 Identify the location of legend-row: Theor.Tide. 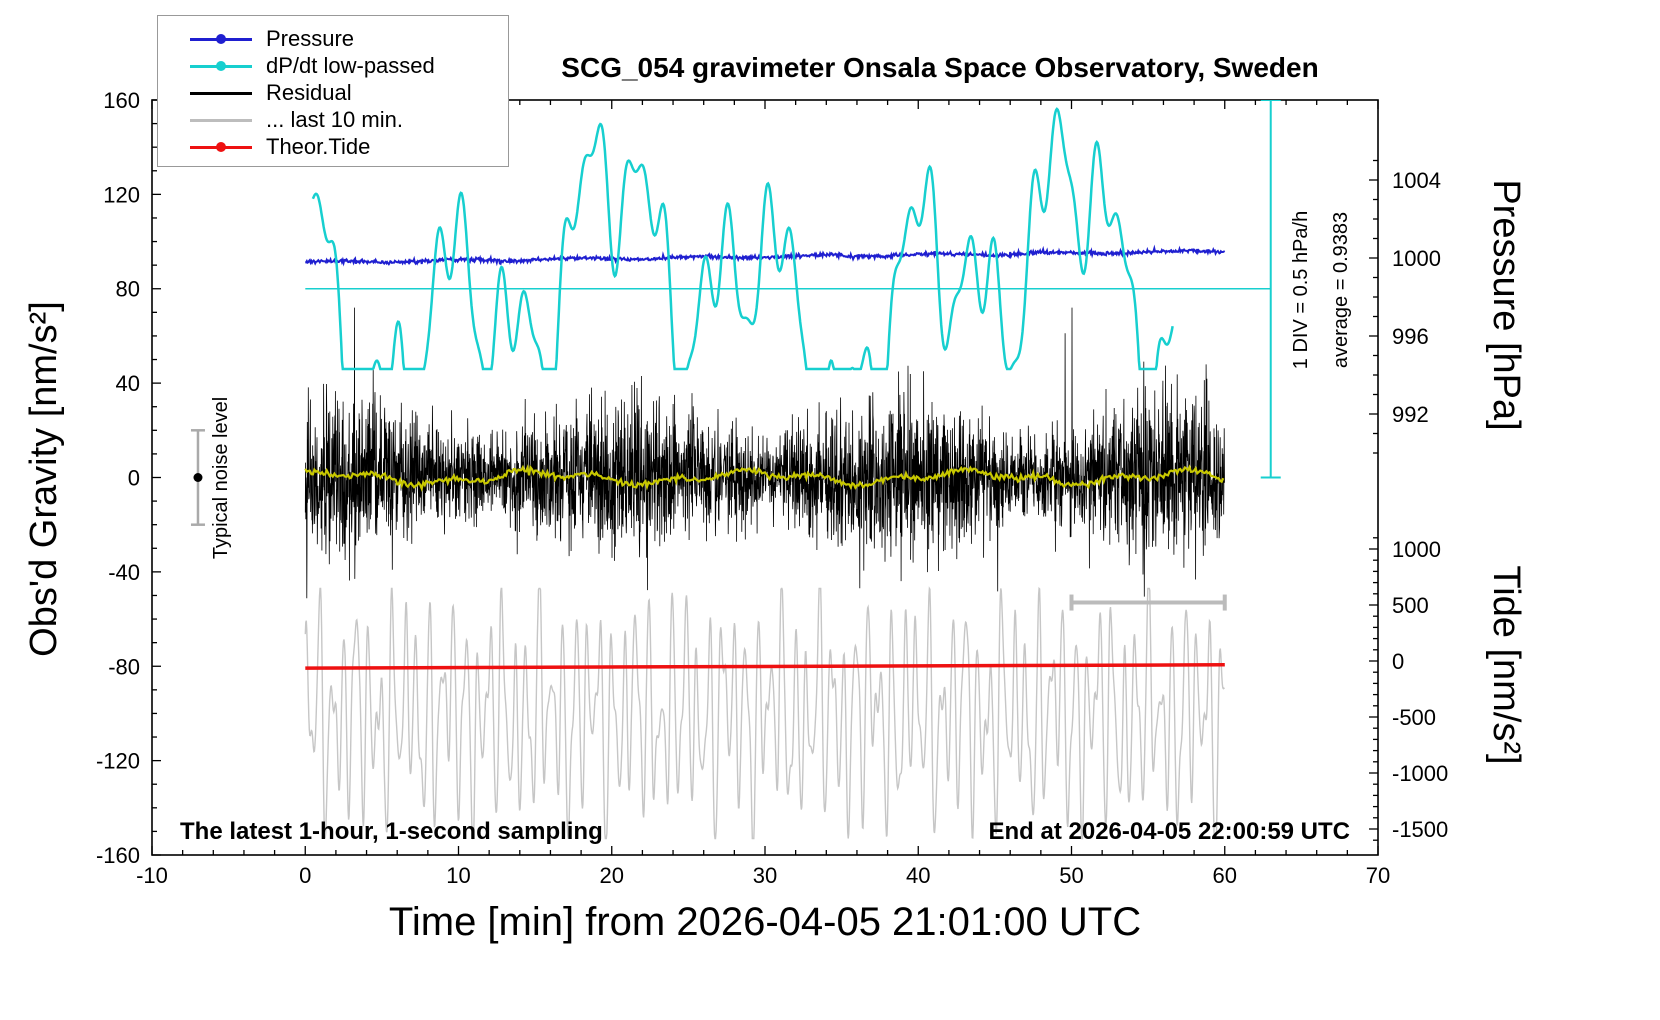
(333, 146).